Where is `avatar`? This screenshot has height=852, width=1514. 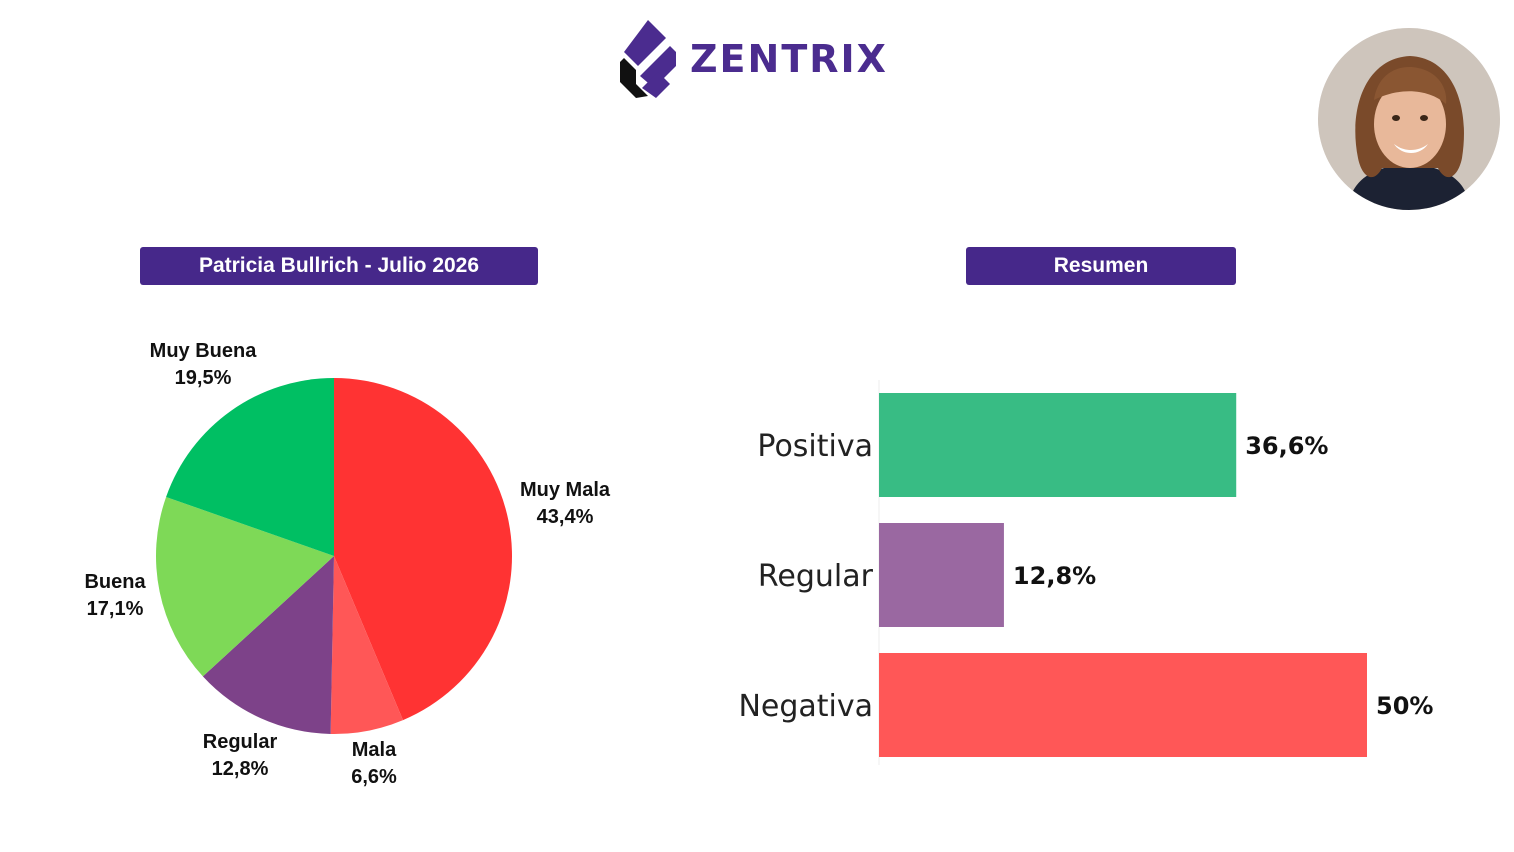
avatar is located at coordinates (1409, 119).